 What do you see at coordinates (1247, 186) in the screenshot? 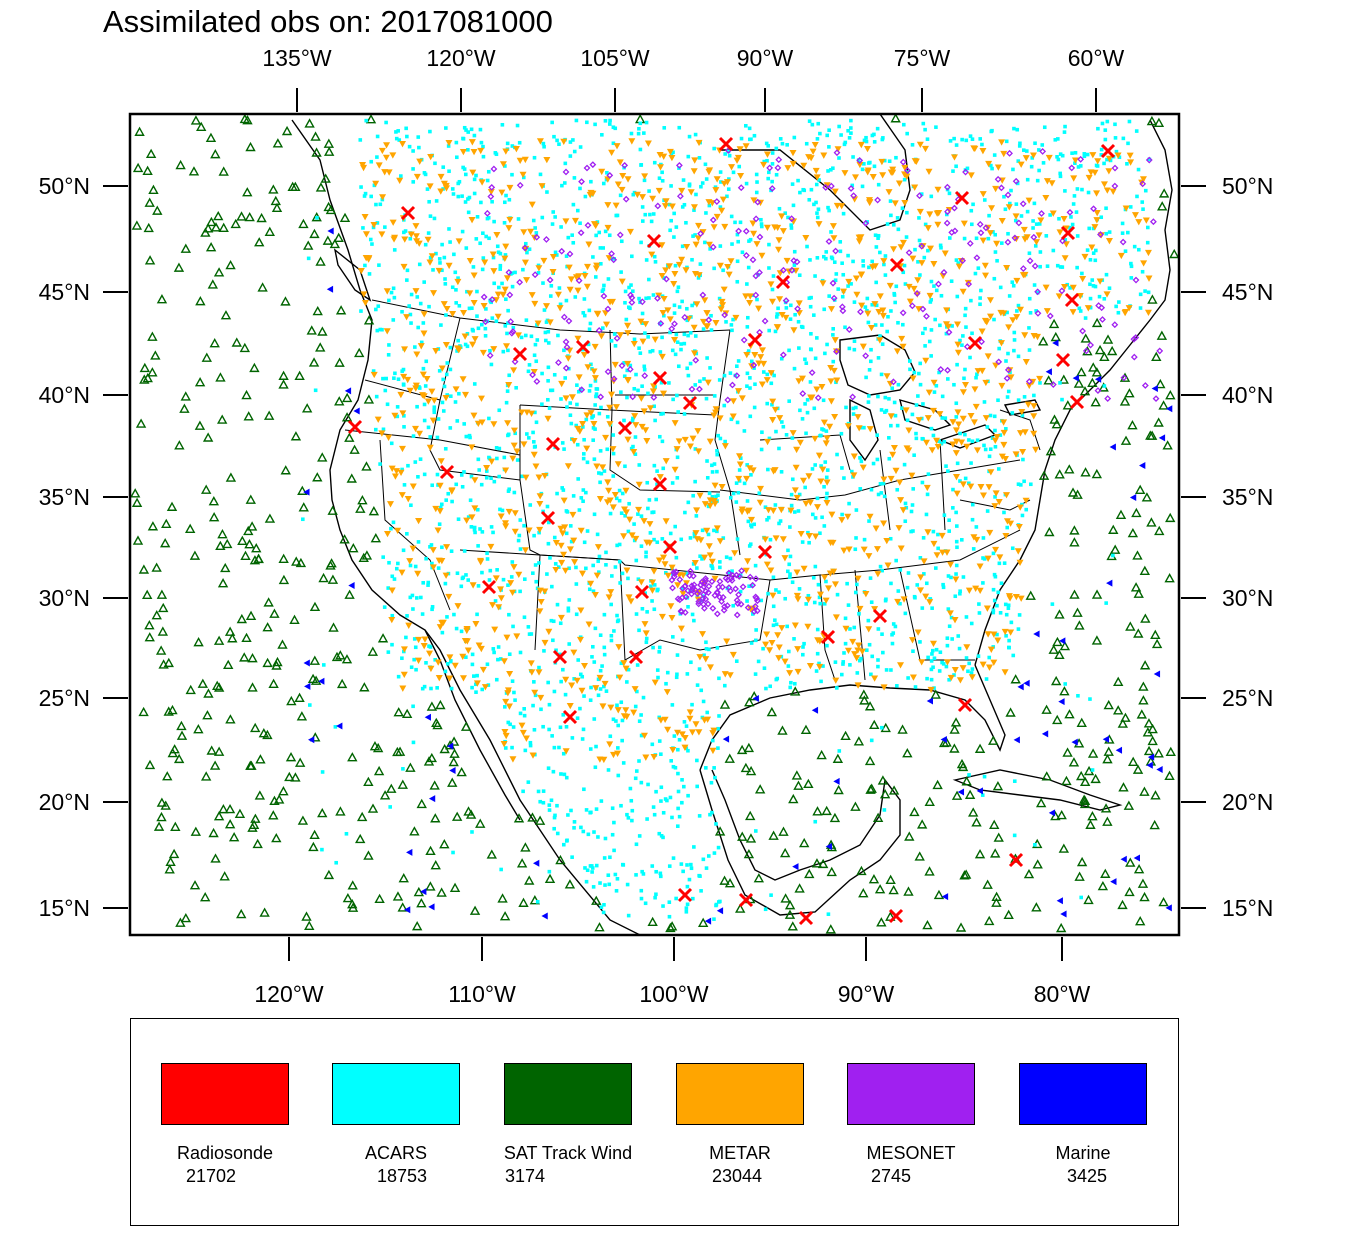
I see `right-lat-label: 50°N` at bounding box center [1247, 186].